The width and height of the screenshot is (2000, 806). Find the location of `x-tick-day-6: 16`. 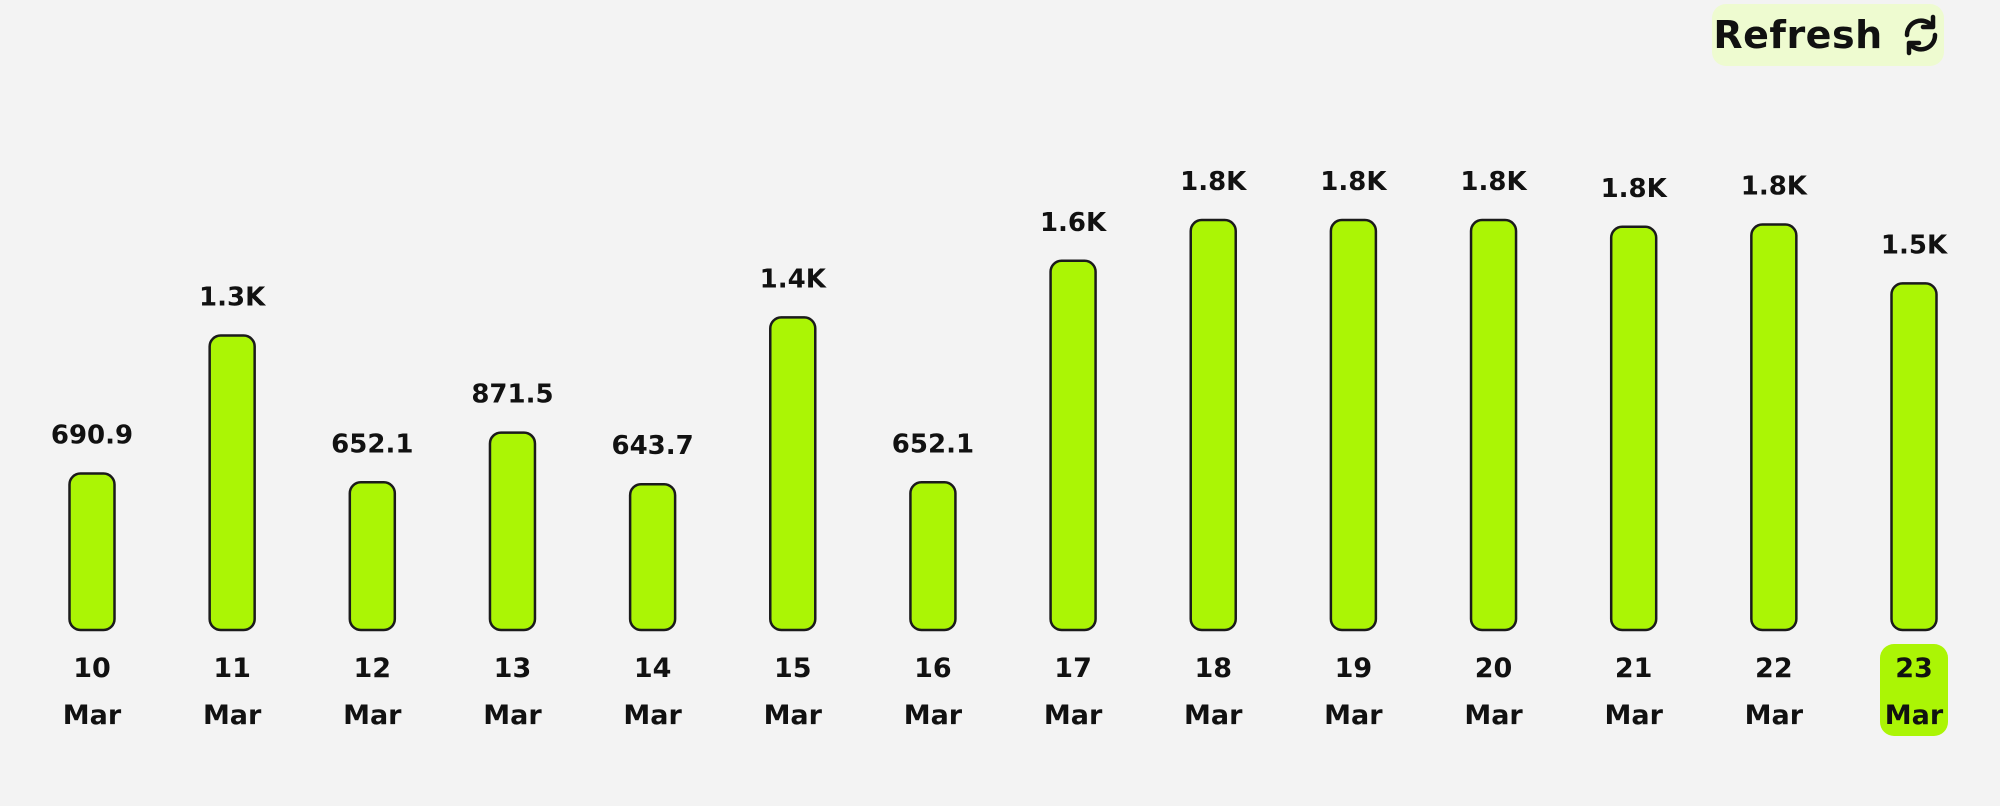

x-tick-day-6: 16 is located at coordinates (933, 668).